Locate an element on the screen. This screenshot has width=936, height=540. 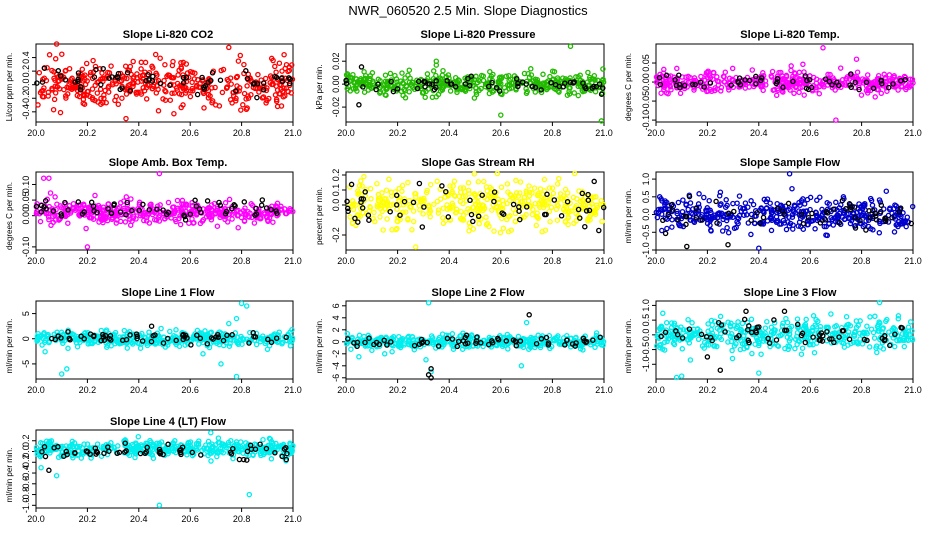
x-tick-label: 20.4 is located at coordinates (449, 133).